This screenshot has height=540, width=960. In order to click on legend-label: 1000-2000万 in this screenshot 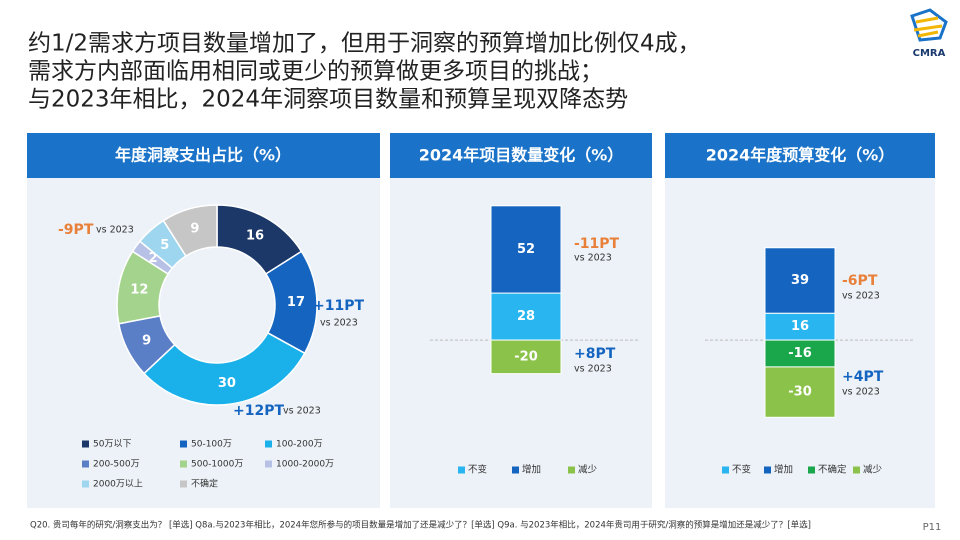, I will do `click(305, 465)`.